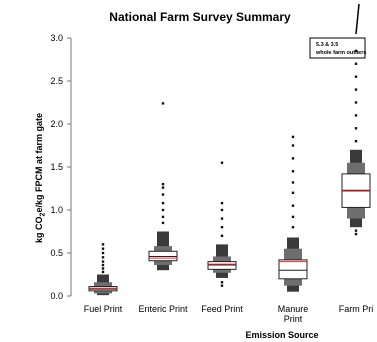  What do you see at coordinates (293, 309) in the screenshot?
I see `x-tick-label: Manure` at bounding box center [293, 309].